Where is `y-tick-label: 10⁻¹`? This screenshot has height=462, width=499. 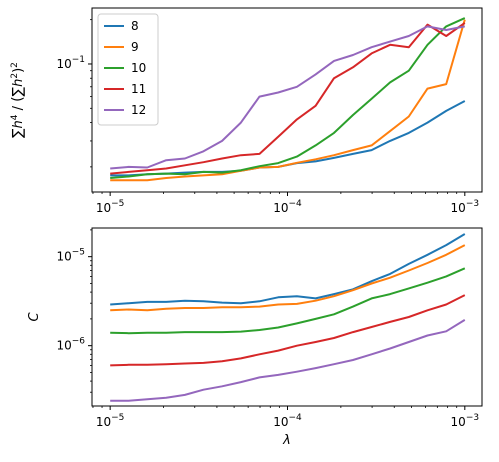 y-tick-label: 10⁻¹ is located at coordinates (70, 63).